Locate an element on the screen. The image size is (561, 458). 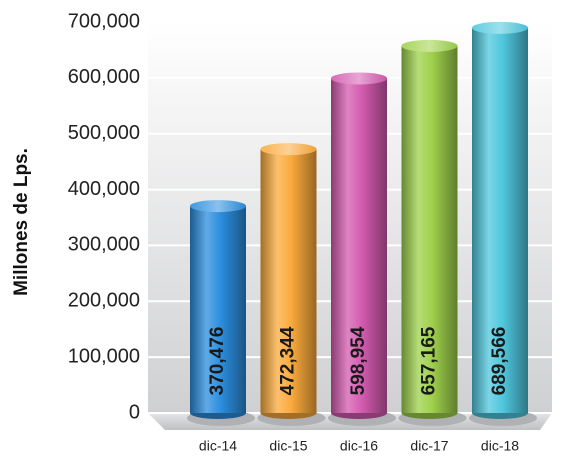
x-tick-label: dic-15 is located at coordinates (288, 446).